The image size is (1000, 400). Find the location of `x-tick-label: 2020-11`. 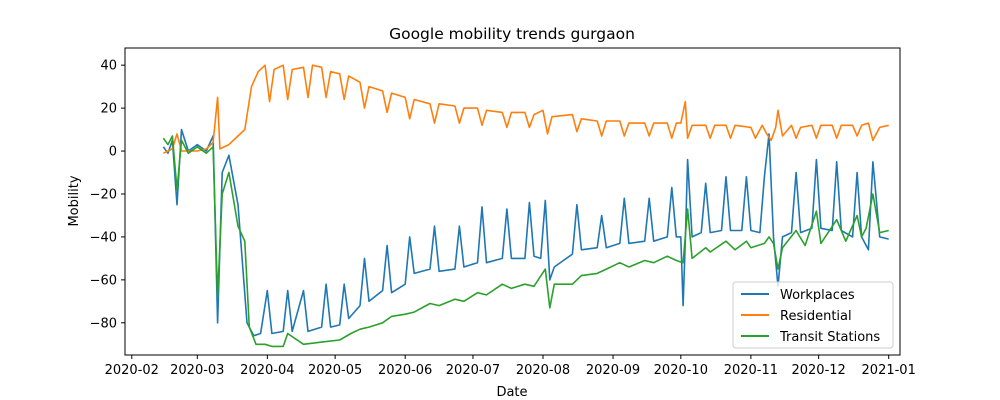

x-tick-label: 2020-11 is located at coordinates (751, 370).